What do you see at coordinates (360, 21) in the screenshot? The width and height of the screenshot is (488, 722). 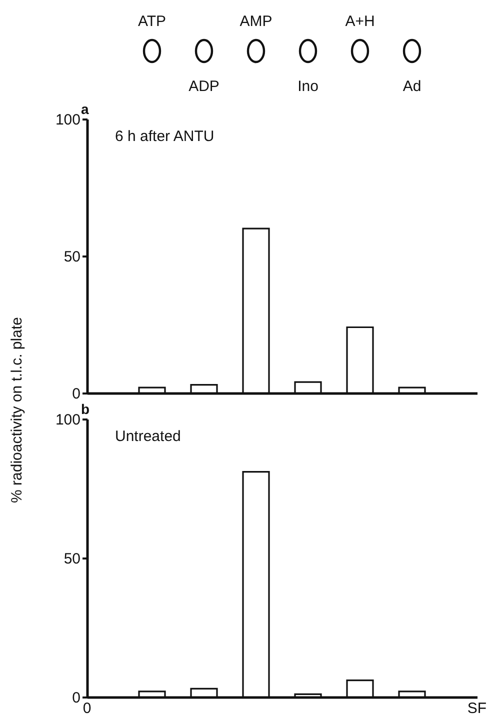 I see `x-tick-label: A+H` at bounding box center [360, 21].